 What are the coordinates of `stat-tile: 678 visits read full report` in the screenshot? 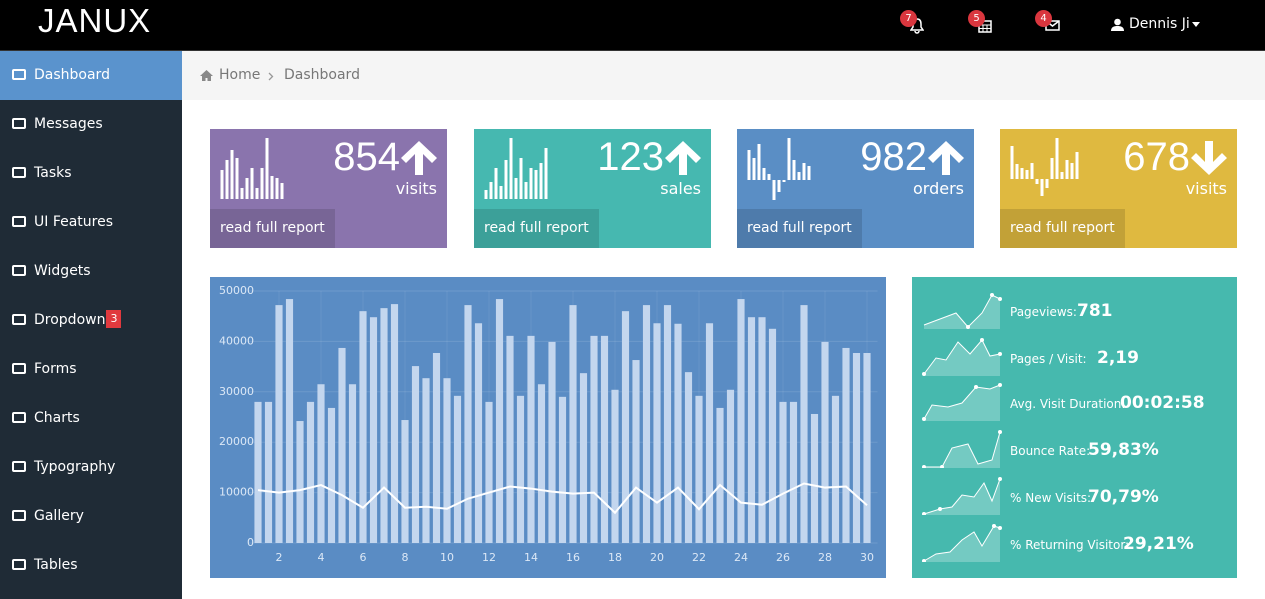 It's located at (1118, 188).